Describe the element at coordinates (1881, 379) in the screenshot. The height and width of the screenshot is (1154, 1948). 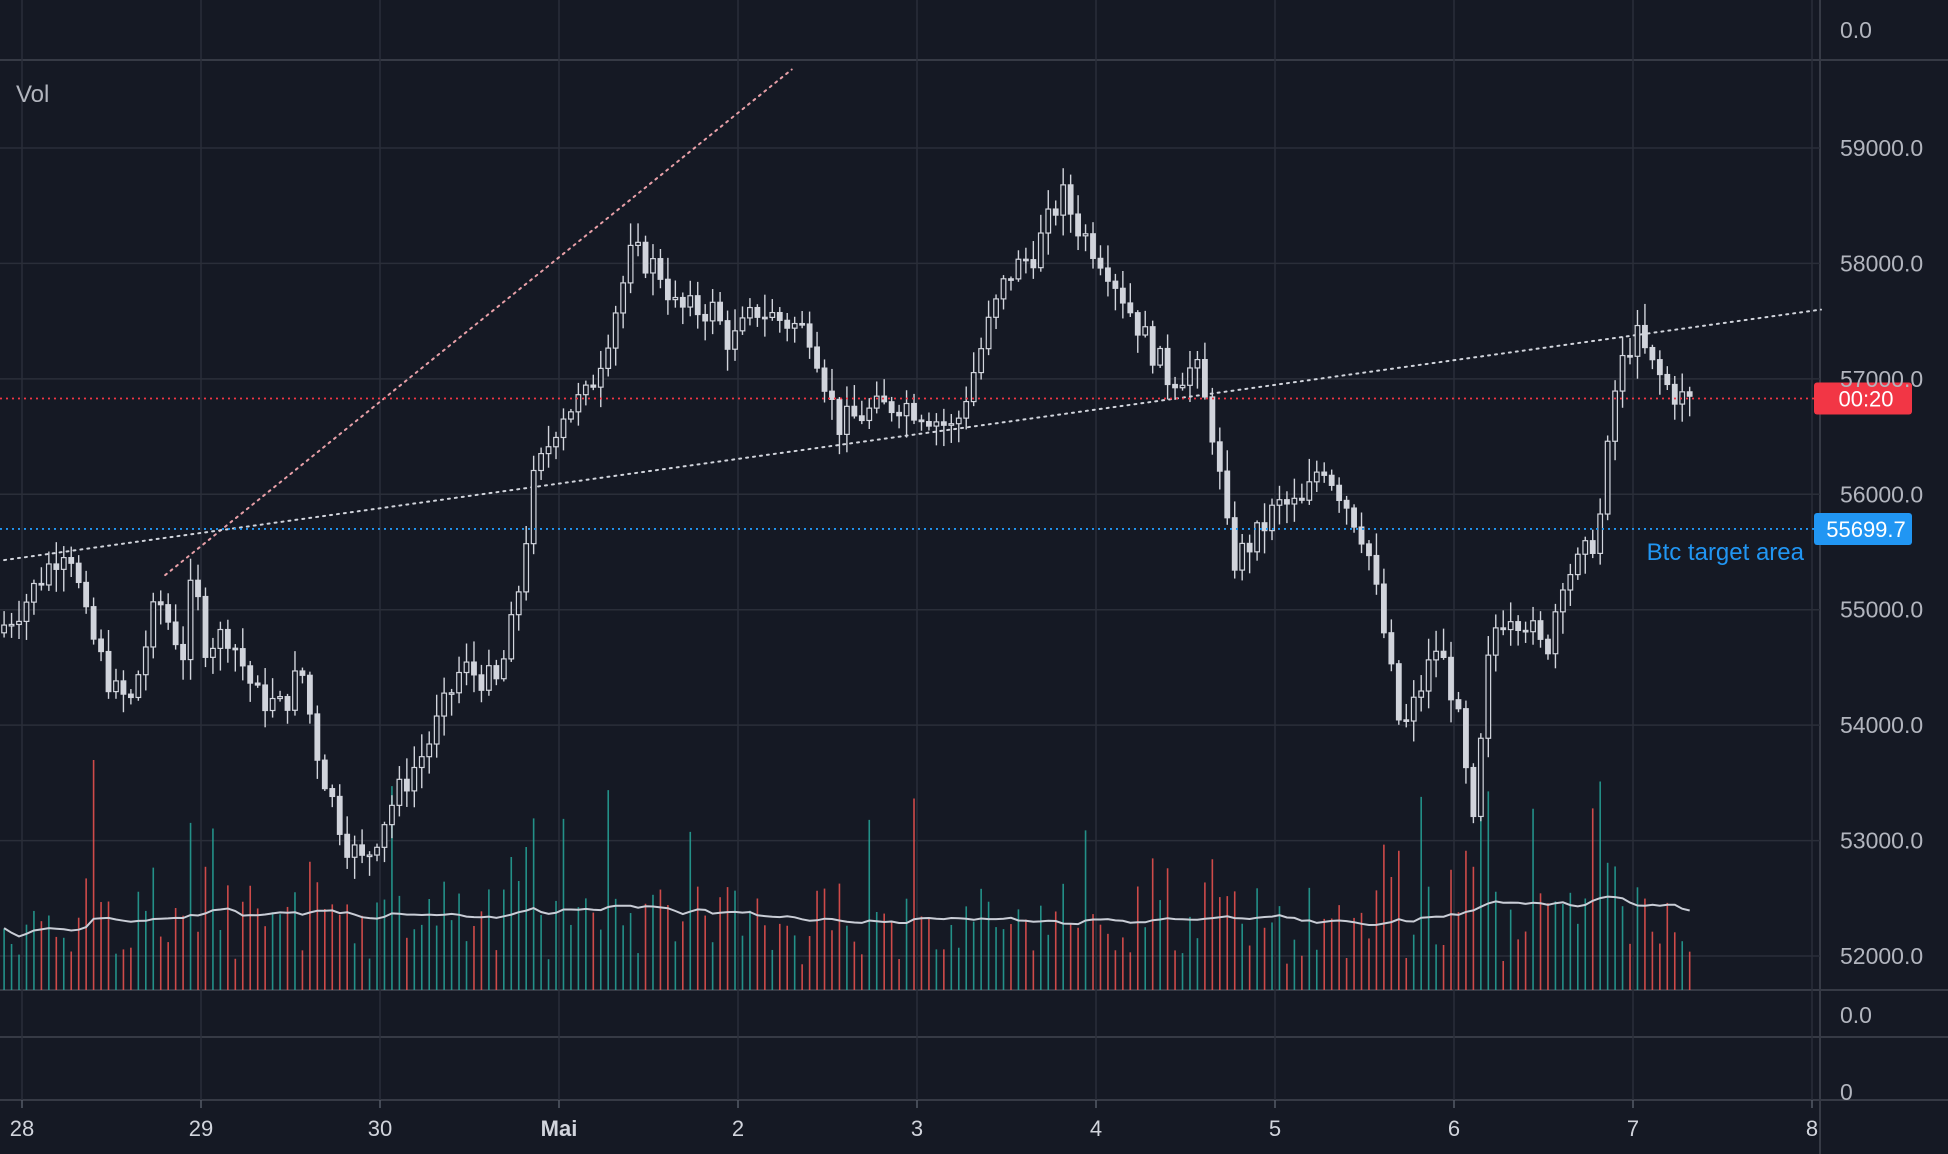
I see `price-tick-label: 57000.0` at that location.